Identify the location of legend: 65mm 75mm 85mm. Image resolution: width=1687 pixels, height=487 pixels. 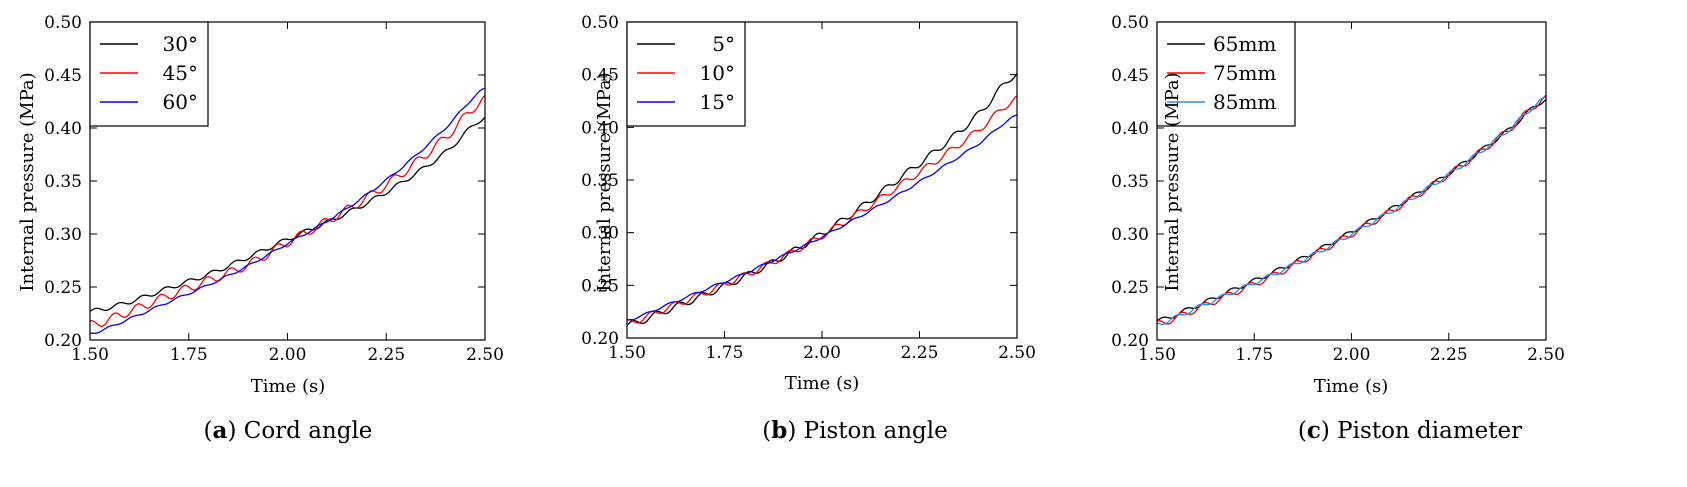
(1226, 74).